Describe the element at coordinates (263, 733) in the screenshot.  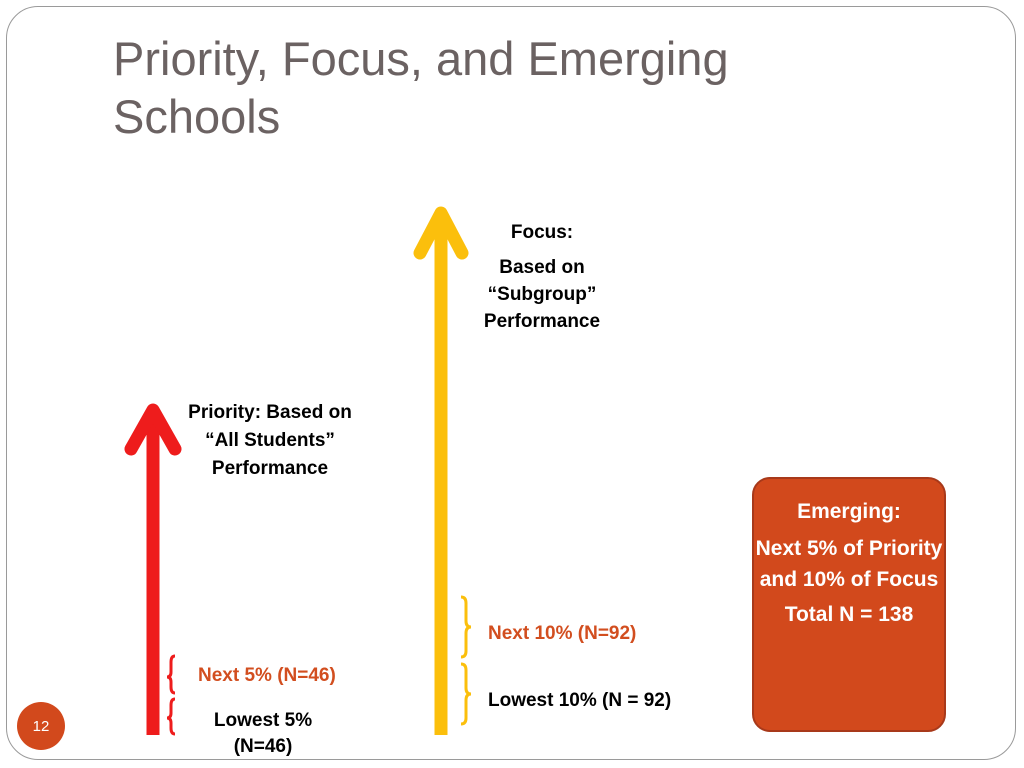
I see `priority-lowest-tier-label: Lowest 5% (N=46)` at that location.